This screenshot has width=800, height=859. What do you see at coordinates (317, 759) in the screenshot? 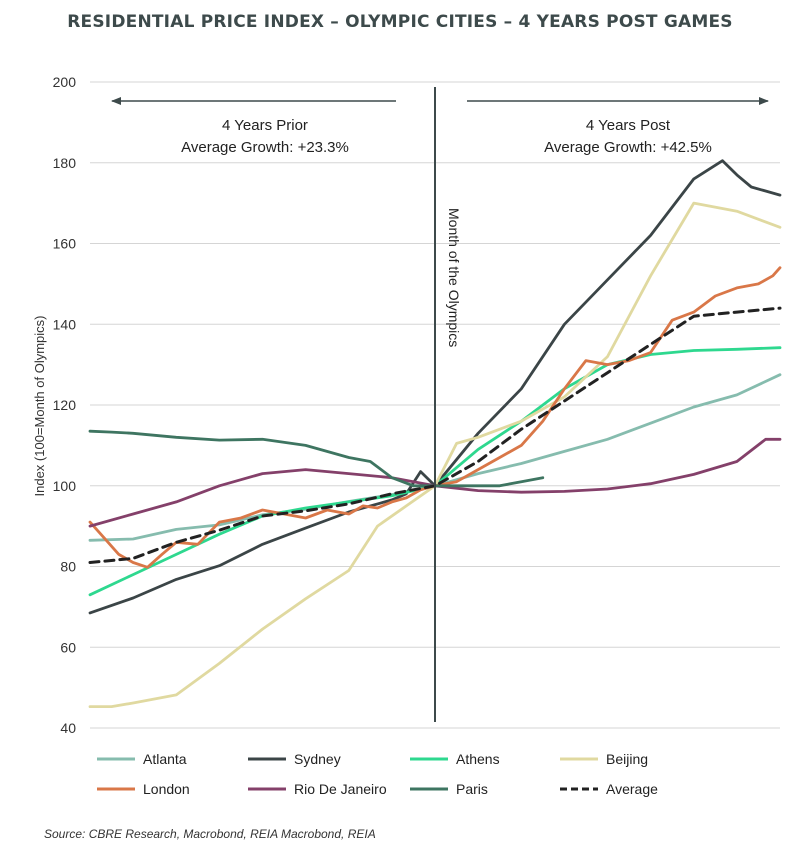
I see `legend-label: Sydney` at bounding box center [317, 759].